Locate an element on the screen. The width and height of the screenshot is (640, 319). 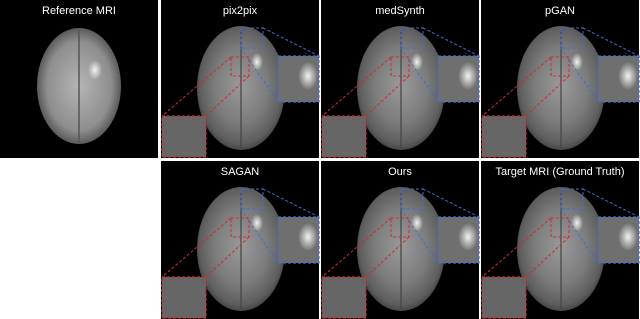
result-panel: pix2pix is located at coordinates (240, 79).